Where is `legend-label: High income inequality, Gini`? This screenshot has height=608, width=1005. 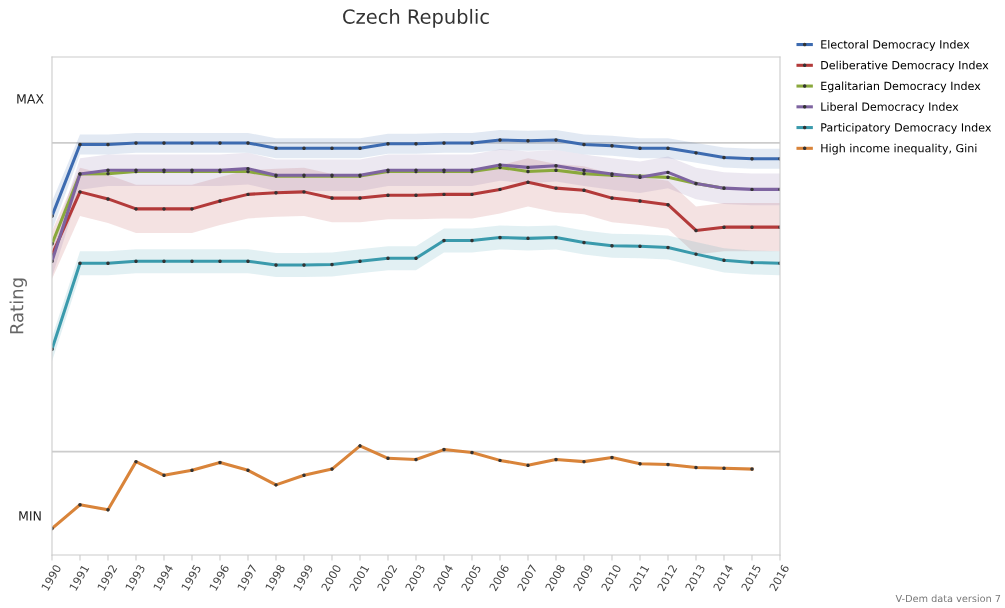 legend-label: High income inequality, Gini is located at coordinates (899, 149).